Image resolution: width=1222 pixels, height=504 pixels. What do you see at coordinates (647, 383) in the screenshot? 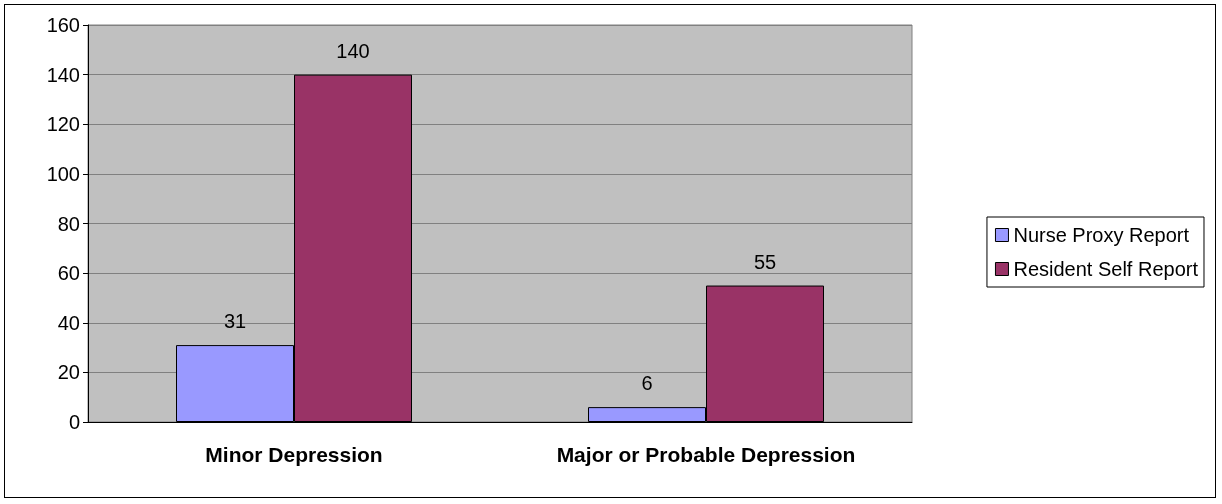
I see `data-label: 6` at bounding box center [647, 383].